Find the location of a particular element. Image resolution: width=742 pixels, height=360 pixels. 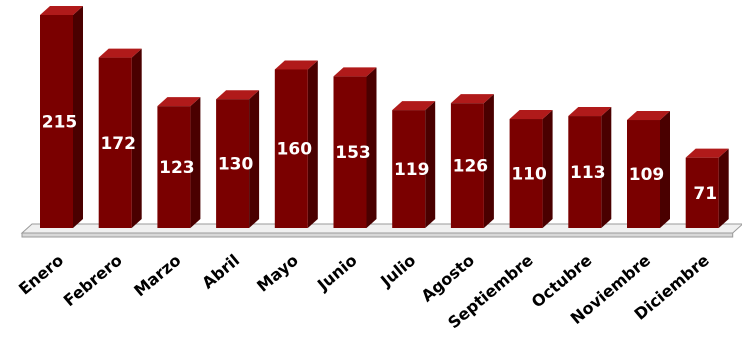

category-label: Mayo is located at coordinates (277, 273).